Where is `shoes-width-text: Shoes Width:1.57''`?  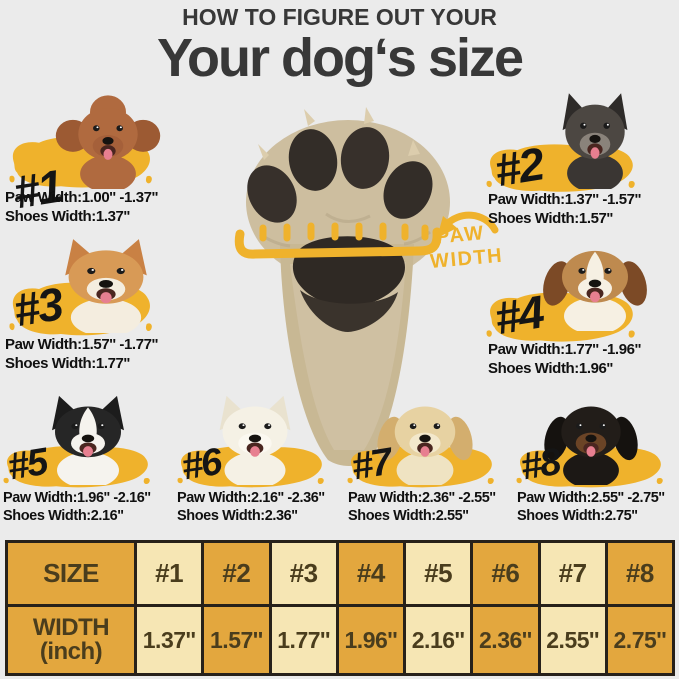
shoes-width-text: Shoes Width:1.57'' is located at coordinates (550, 218).